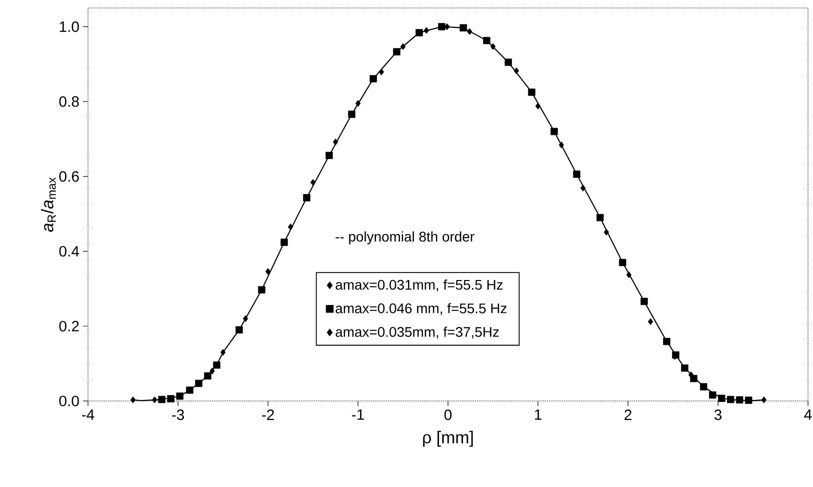 The width and height of the screenshot is (813, 487). What do you see at coordinates (448, 415) in the screenshot?
I see `x-tick-label: 0` at bounding box center [448, 415].